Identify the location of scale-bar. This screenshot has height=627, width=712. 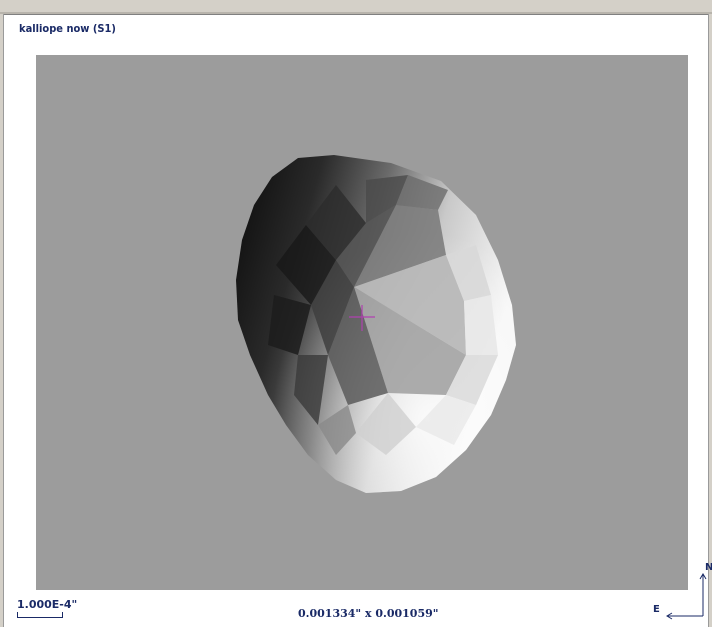
(40, 615).